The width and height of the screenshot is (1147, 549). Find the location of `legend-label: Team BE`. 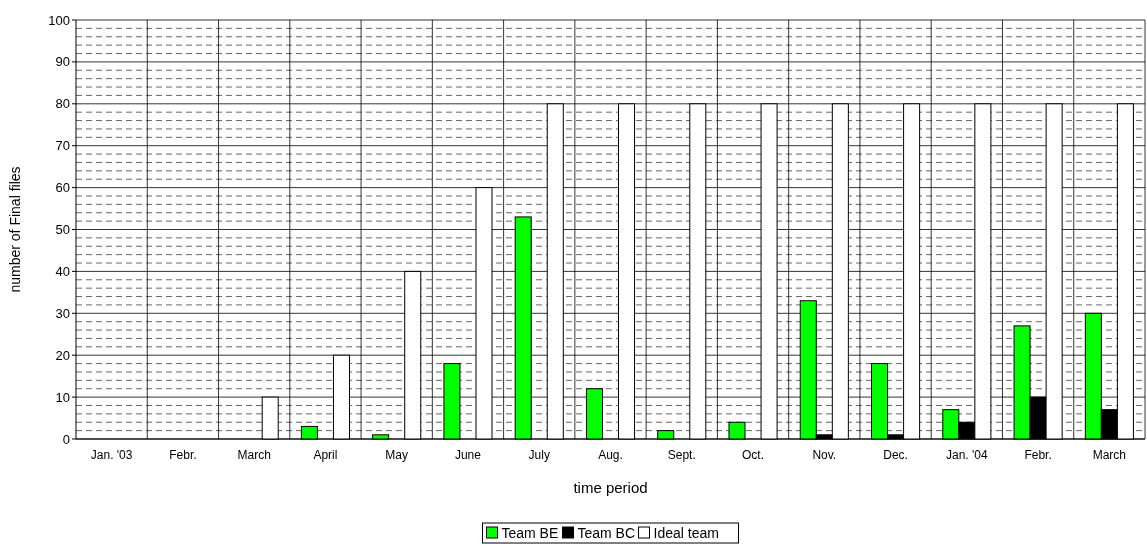

legend-label: Team BE is located at coordinates (530, 532).